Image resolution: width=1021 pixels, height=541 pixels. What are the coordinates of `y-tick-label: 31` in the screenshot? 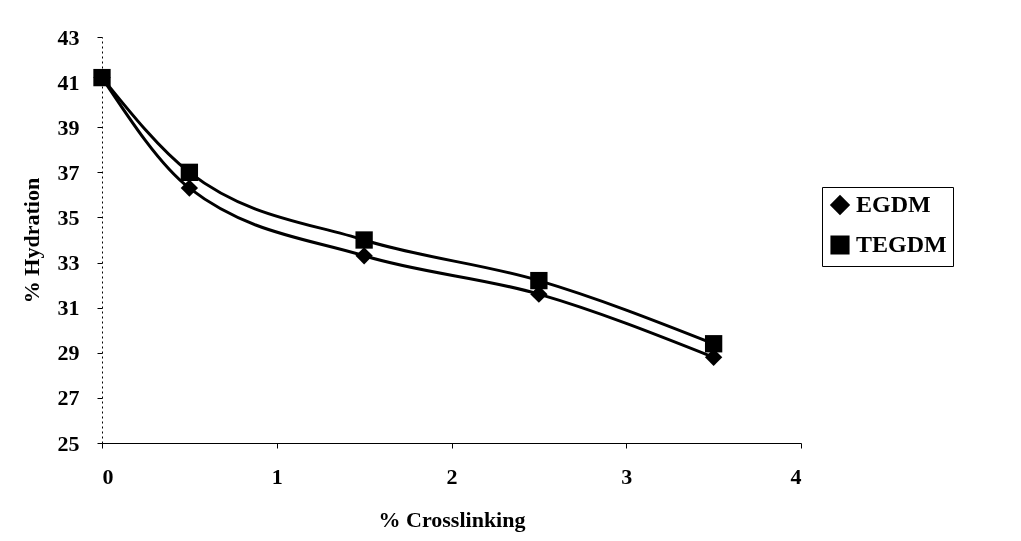 It's located at (68, 308).